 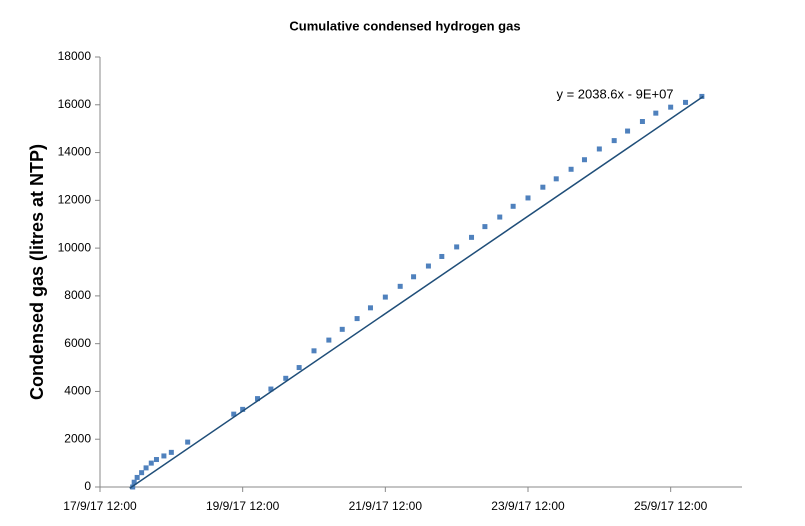 I want to click on x-tick-label: 21/9/17 12:00, so click(x=386, y=506).